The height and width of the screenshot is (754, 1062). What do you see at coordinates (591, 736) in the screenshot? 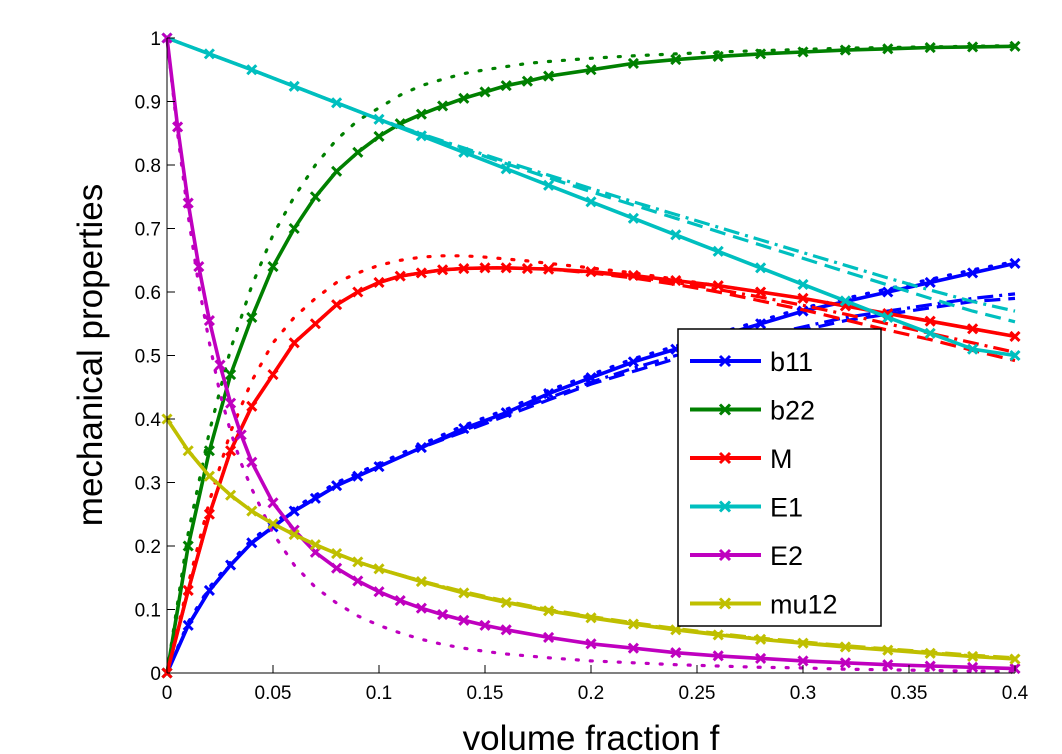
I see `x-axis-label: volume fraction f` at bounding box center [591, 736].